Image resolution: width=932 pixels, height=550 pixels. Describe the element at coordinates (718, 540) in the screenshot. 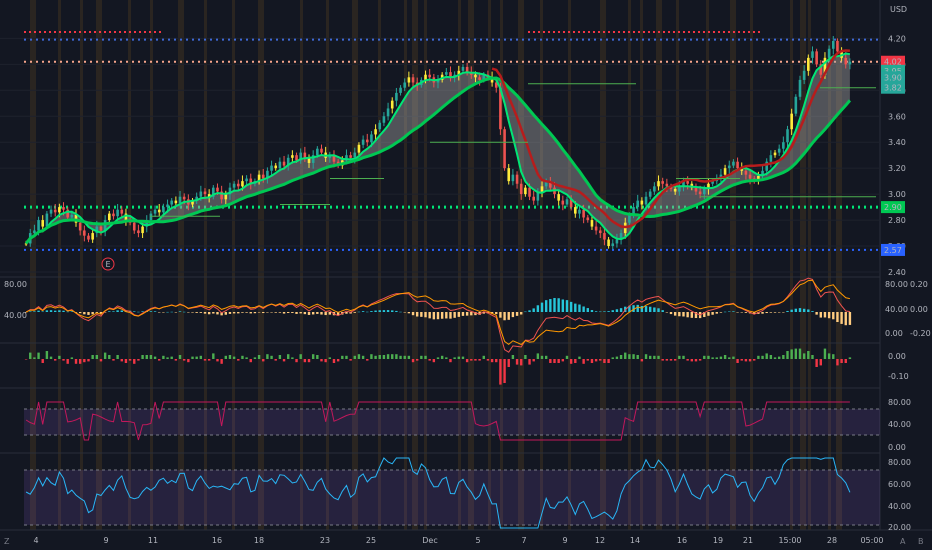

I see `time-tick: 19` at that location.